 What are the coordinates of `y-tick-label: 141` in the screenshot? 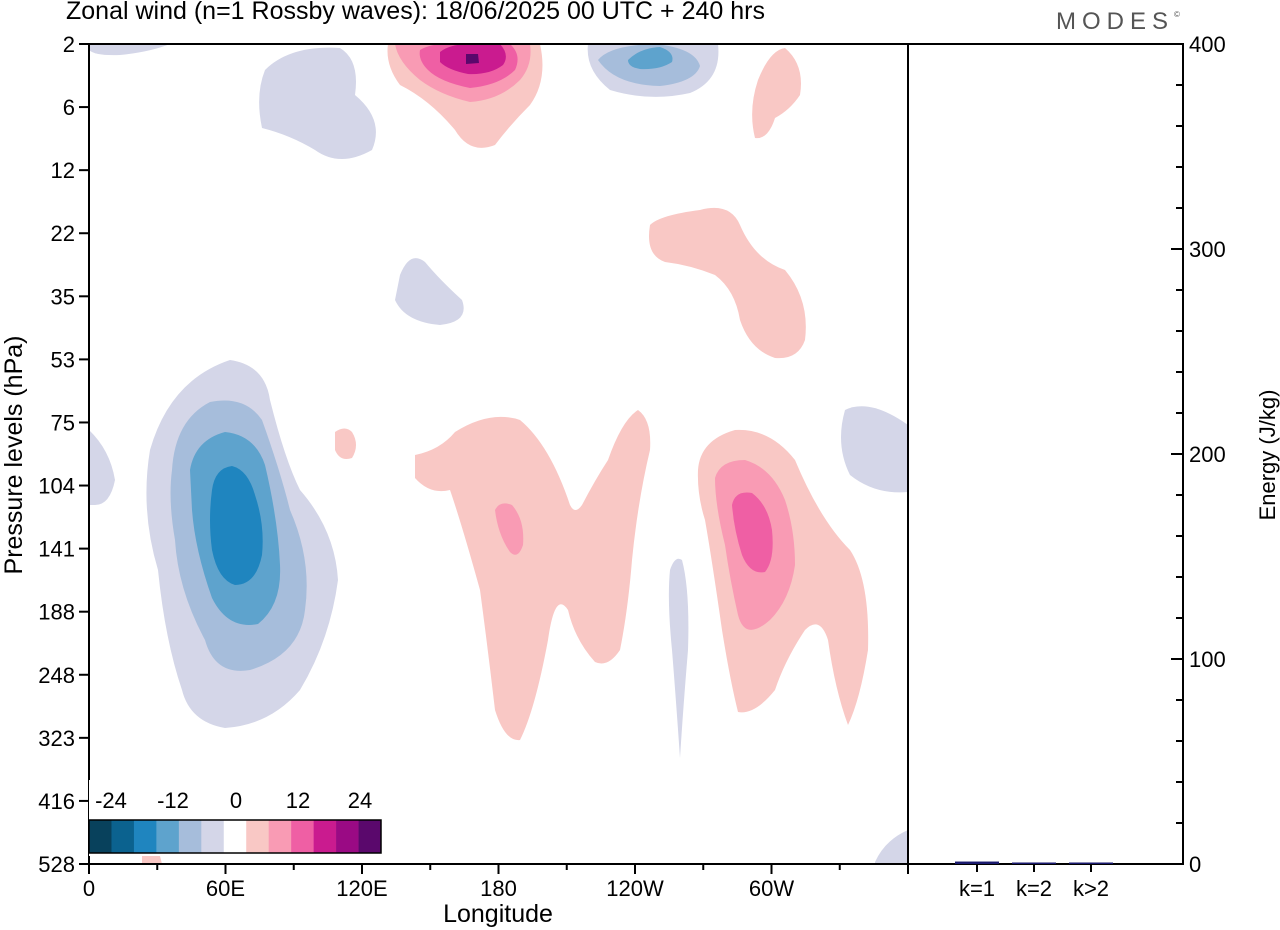 It's located at (56, 549).